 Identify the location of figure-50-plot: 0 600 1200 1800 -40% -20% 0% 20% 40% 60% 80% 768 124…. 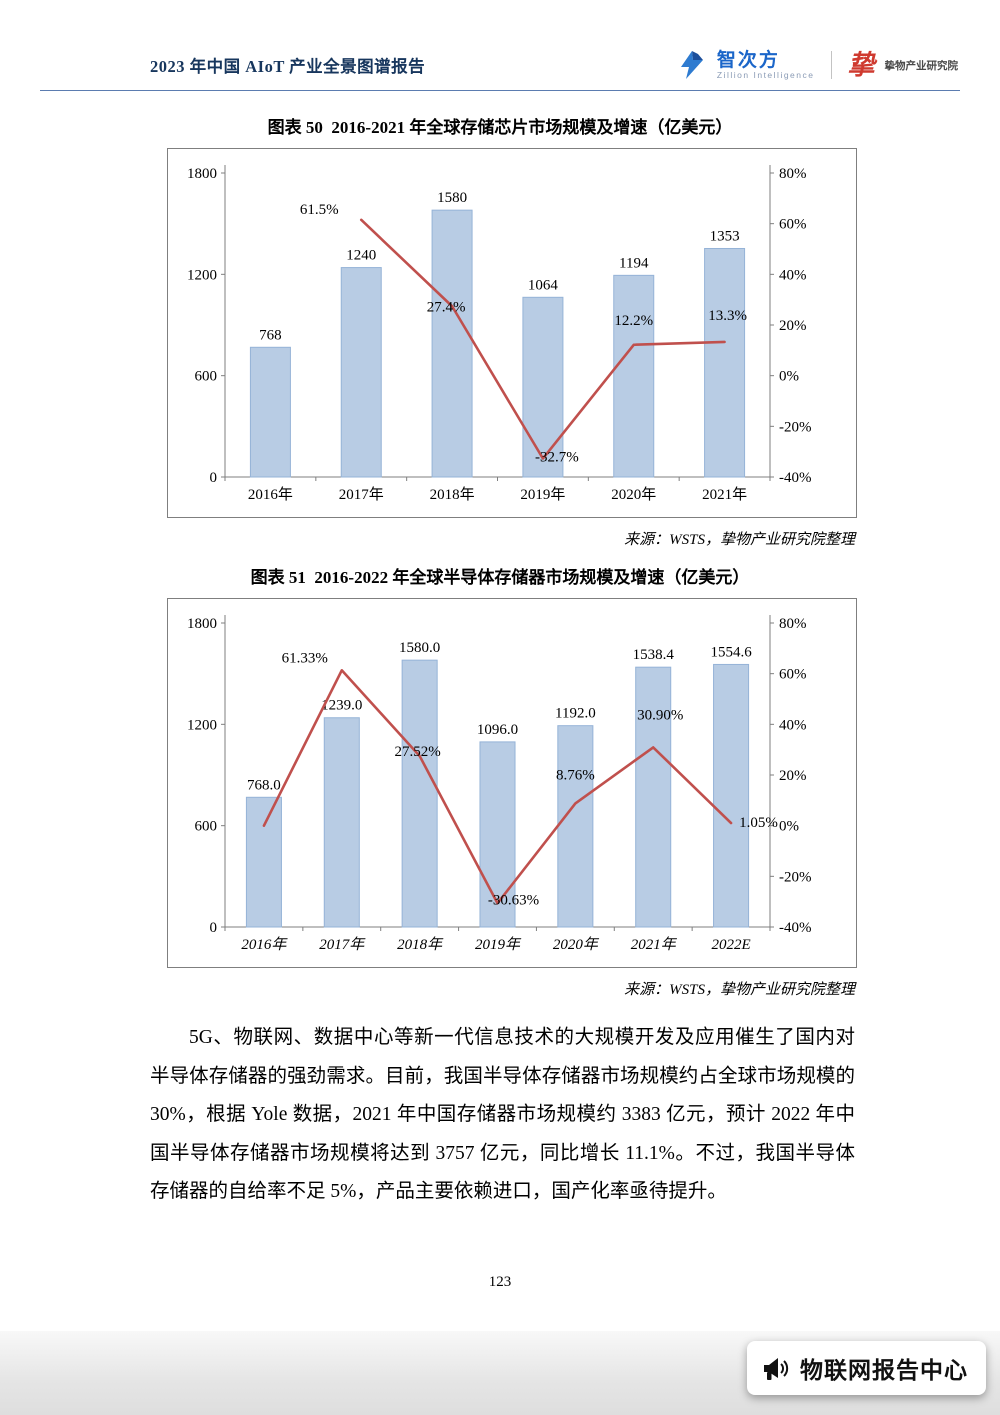
(499, 334).